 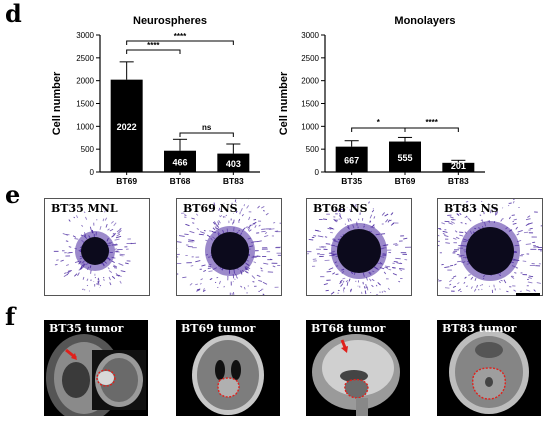 I want to click on bar-value-label: 555, so click(x=404, y=158).